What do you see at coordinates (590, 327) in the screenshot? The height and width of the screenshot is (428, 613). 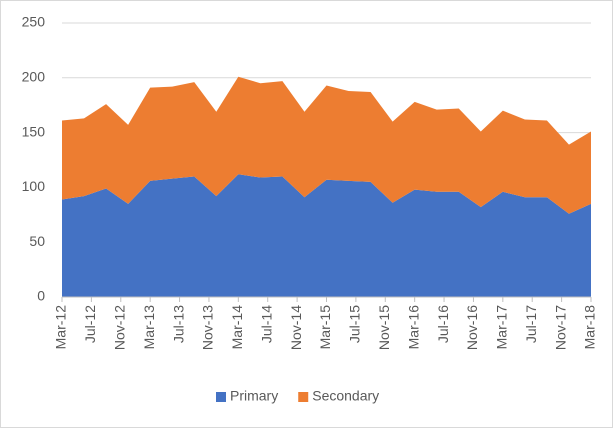 I see `x-tick-label: Mar-18` at bounding box center [590, 327].